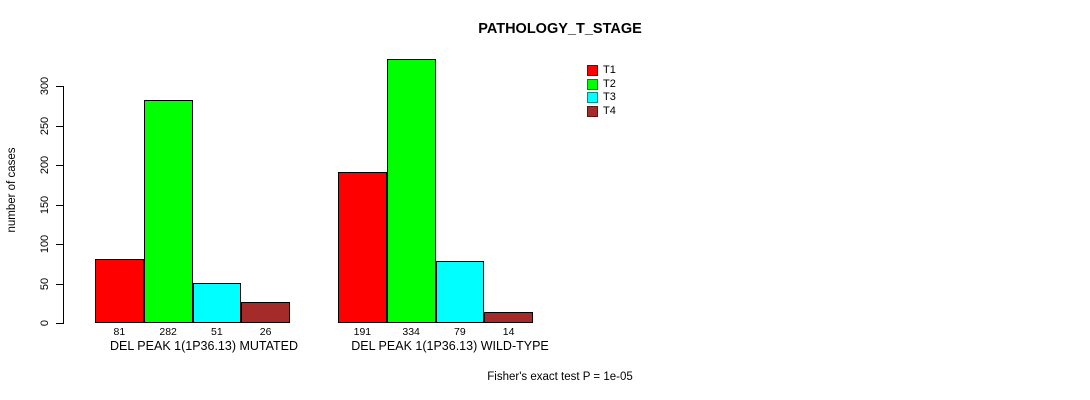 This screenshot has height=400, width=1090. I want to click on x-category-label: DEL PEAK 1(1P36.13) WILD-TYPE, so click(450, 346).